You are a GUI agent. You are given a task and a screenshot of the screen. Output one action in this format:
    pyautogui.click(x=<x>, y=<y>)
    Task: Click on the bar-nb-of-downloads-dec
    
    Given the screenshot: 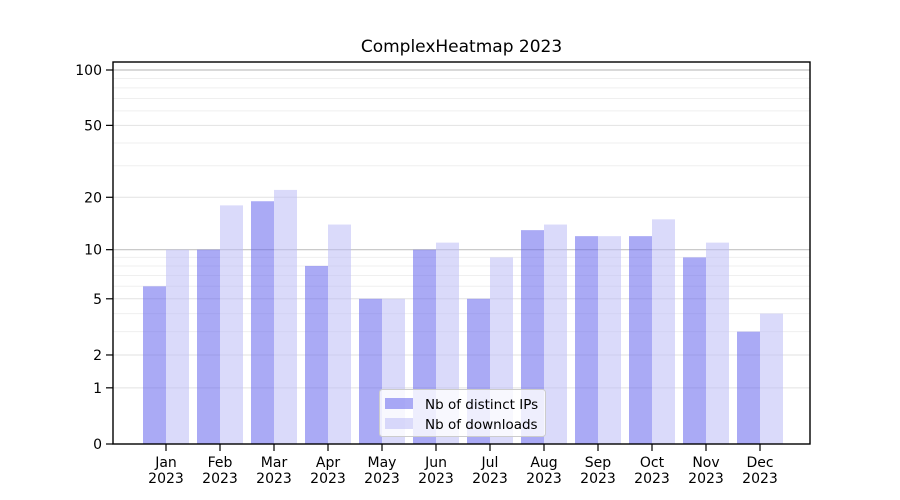 What is the action you would take?
    pyautogui.click(x=771, y=378)
    